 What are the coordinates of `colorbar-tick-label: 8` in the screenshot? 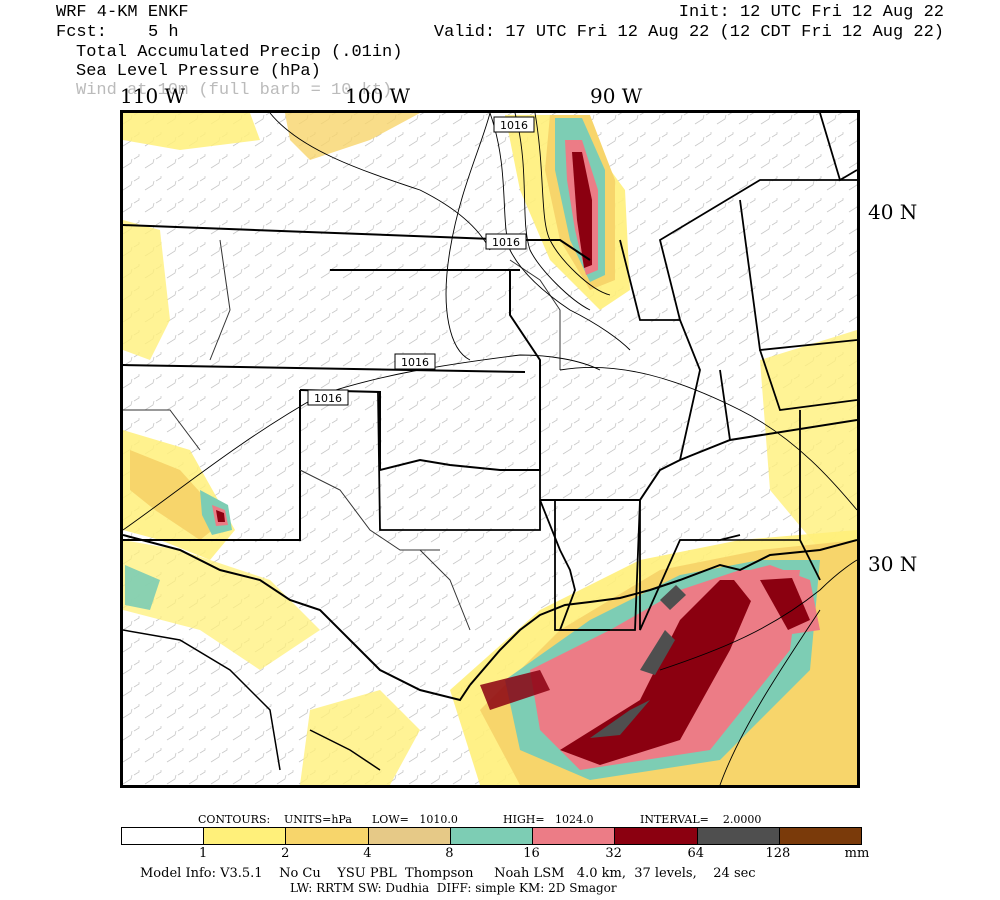 It's located at (449, 853).